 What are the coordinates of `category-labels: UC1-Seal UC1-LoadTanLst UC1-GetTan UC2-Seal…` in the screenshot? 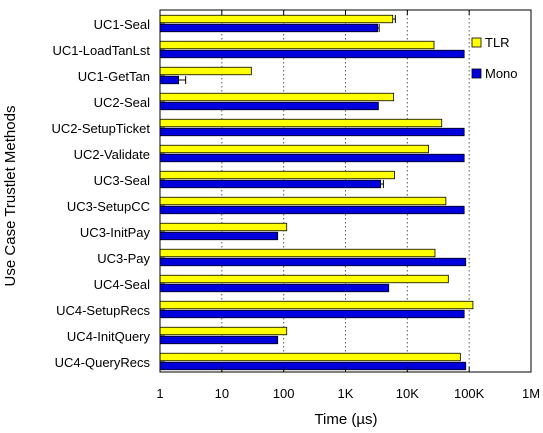 It's located at (101, 193).